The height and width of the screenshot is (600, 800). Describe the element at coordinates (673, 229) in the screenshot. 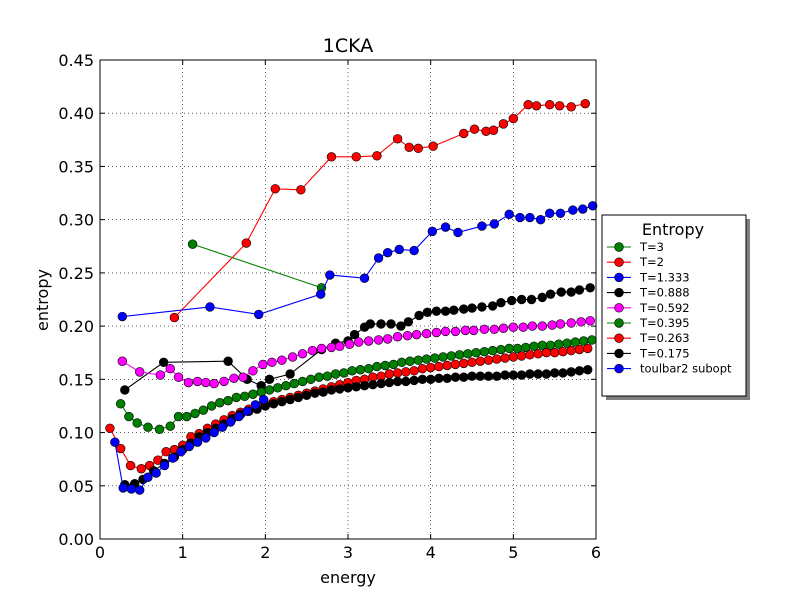

I see `legend-title: Entropy` at that location.